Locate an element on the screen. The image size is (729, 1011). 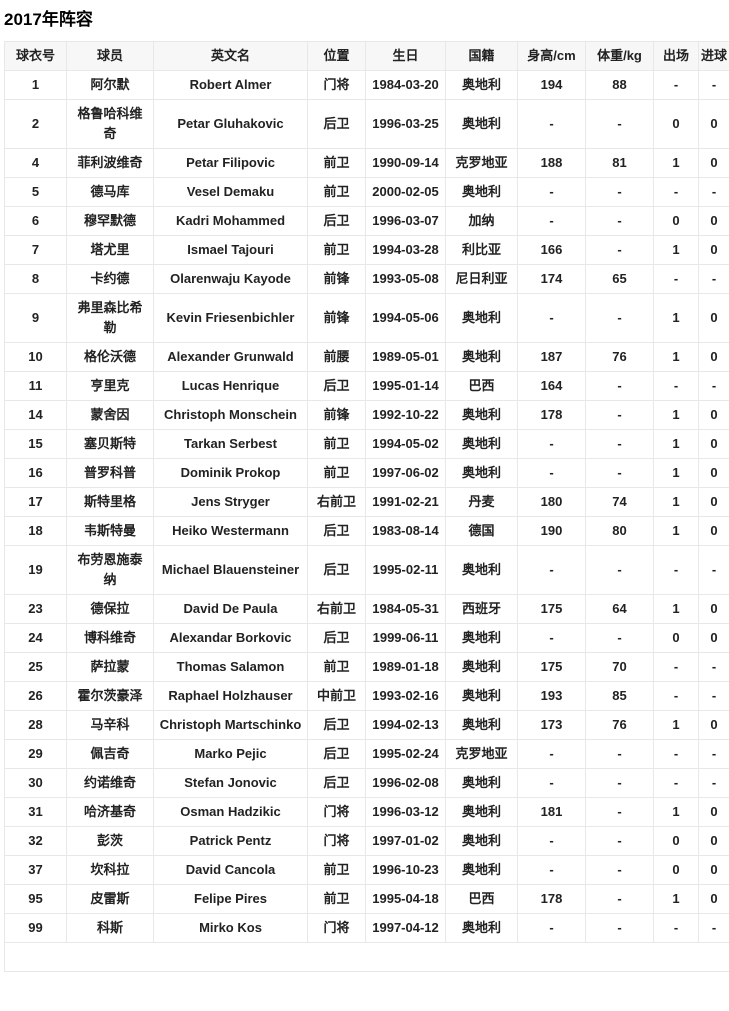
cell-birthday: 1993-02-16 is located at coordinates (405, 696).